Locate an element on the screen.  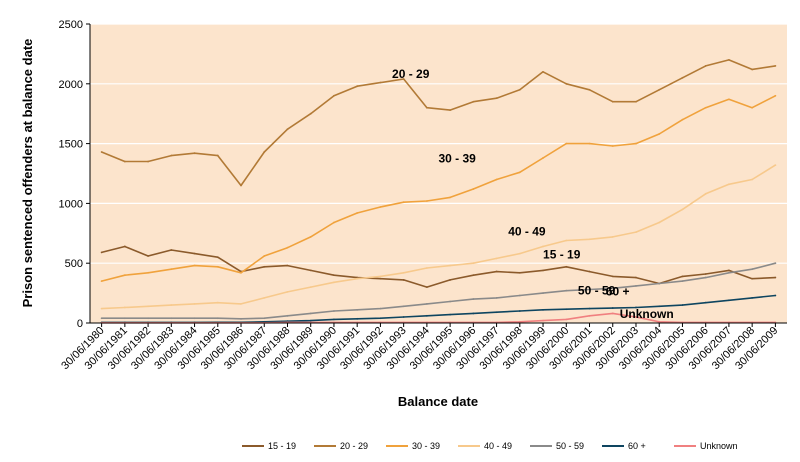
series-label: 20 - 29 is located at coordinates (411, 74).